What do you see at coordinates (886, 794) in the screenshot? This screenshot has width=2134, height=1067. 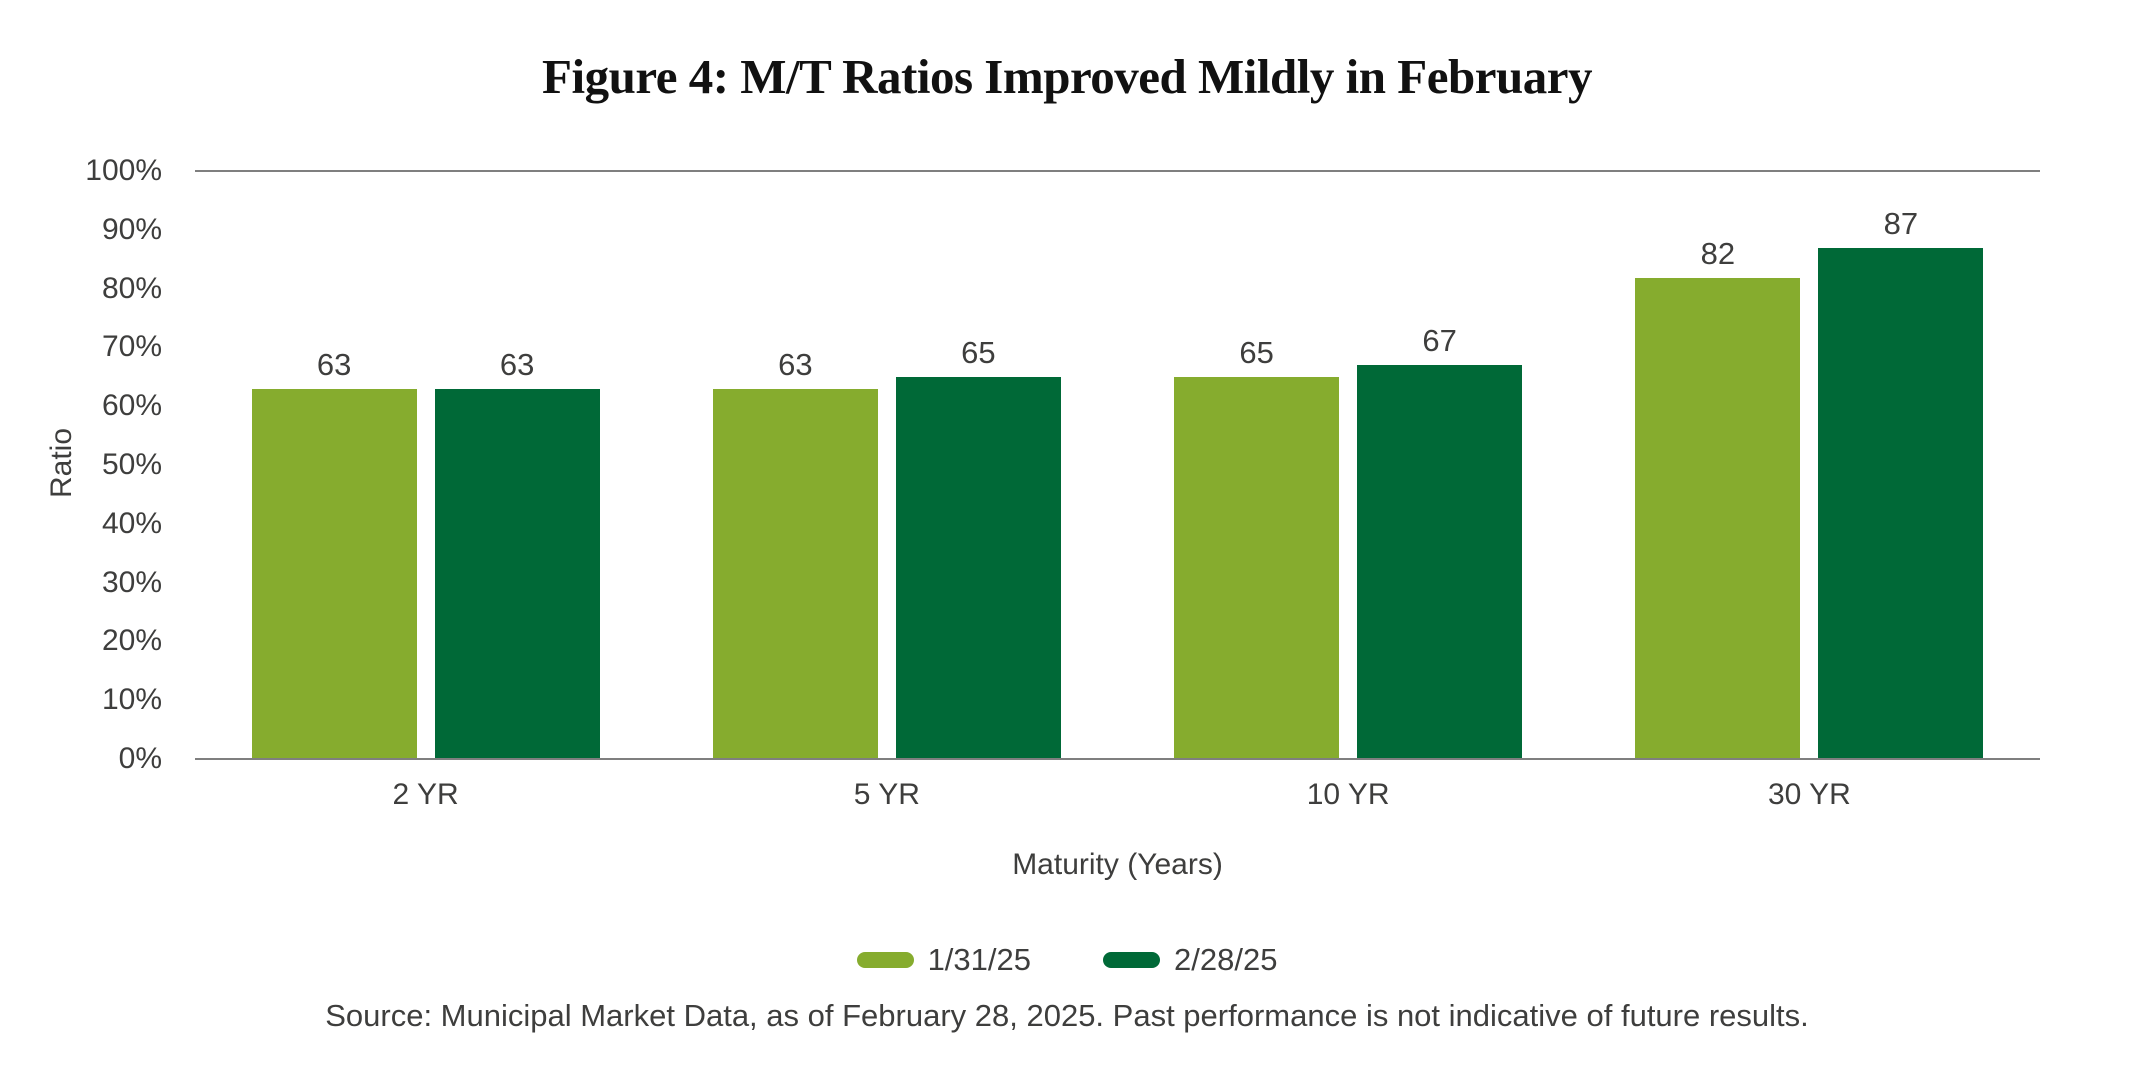 I see `x-tick-label: 5 YR` at bounding box center [886, 794].